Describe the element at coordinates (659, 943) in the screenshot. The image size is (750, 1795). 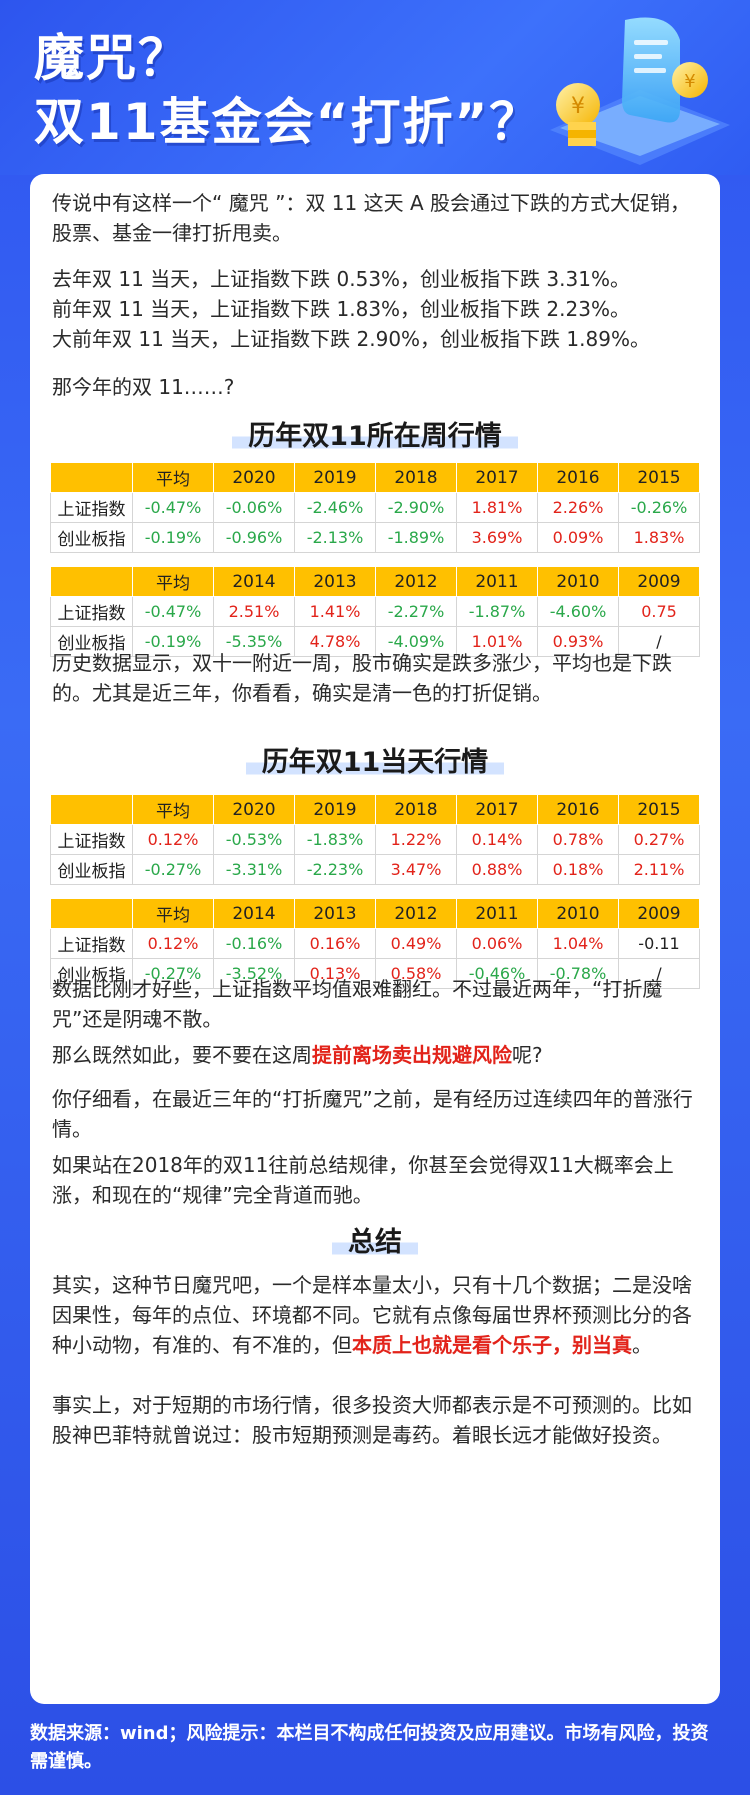
I see `table-cell: -0.11` at that location.